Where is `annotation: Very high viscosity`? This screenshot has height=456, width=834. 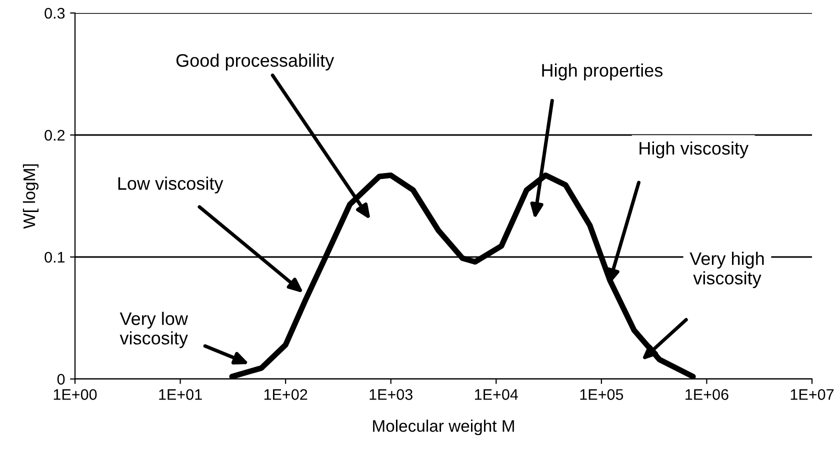
annotation: Very high viscosity is located at coordinates (727, 270).